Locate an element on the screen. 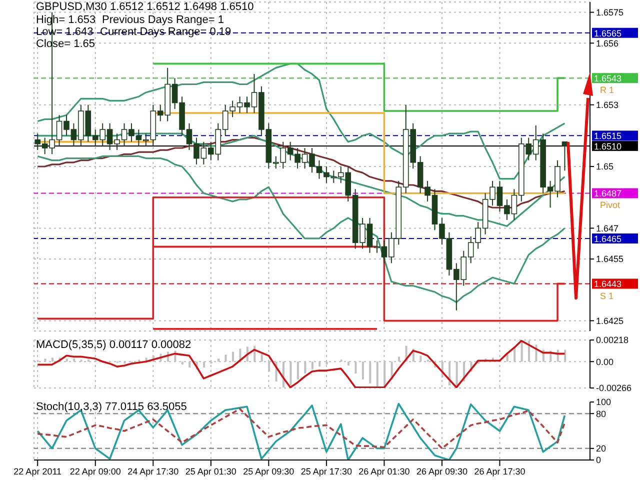  ref-line-label: 1.6487 is located at coordinates (608, 193).